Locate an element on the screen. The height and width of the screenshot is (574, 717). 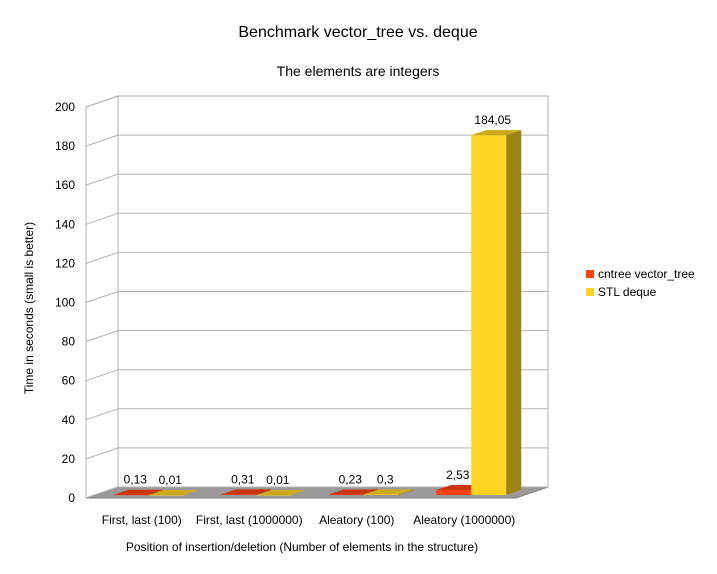
y-axis-ticks: 0 20 40 60 80 100 120 140 160 180 200 is located at coordinates (65, 302).